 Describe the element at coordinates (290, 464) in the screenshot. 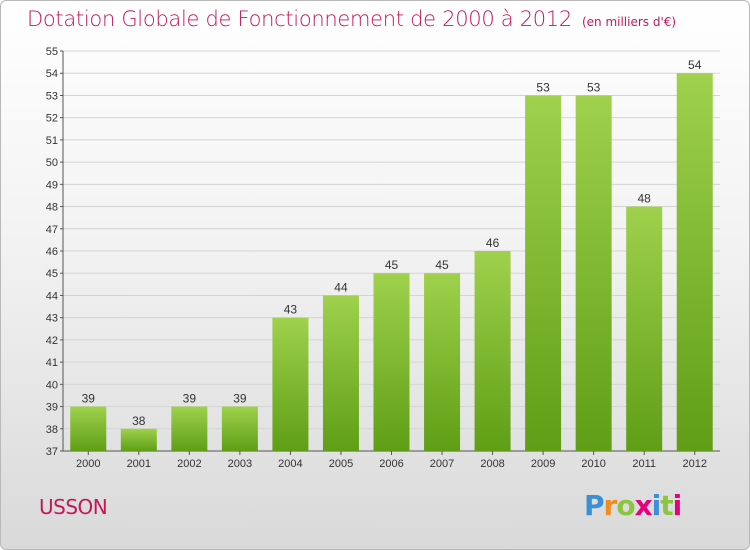

I see `x-tick-label: 2004` at that location.